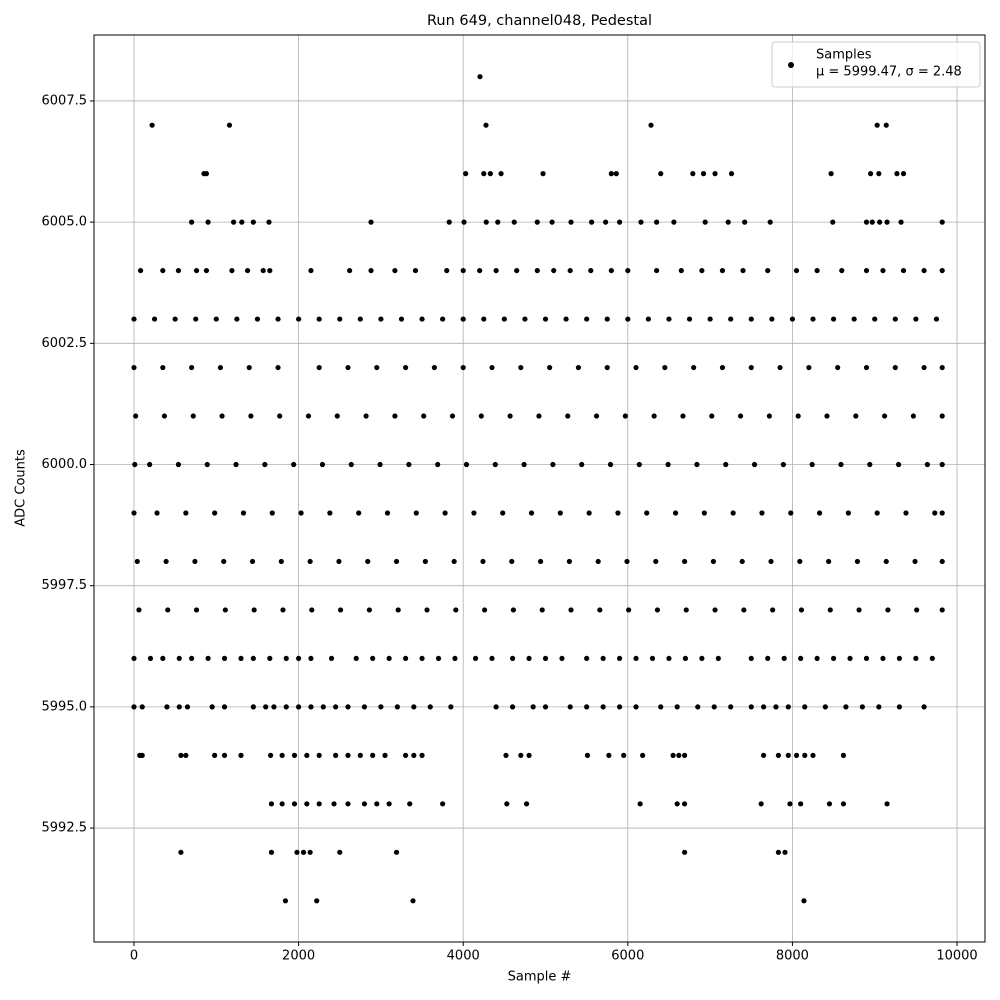 Image resolution: width=1000 pixels, height=1000 pixels. What do you see at coordinates (65, 464) in the screenshot?
I see `y-tick-label: 6000.0` at bounding box center [65, 464].